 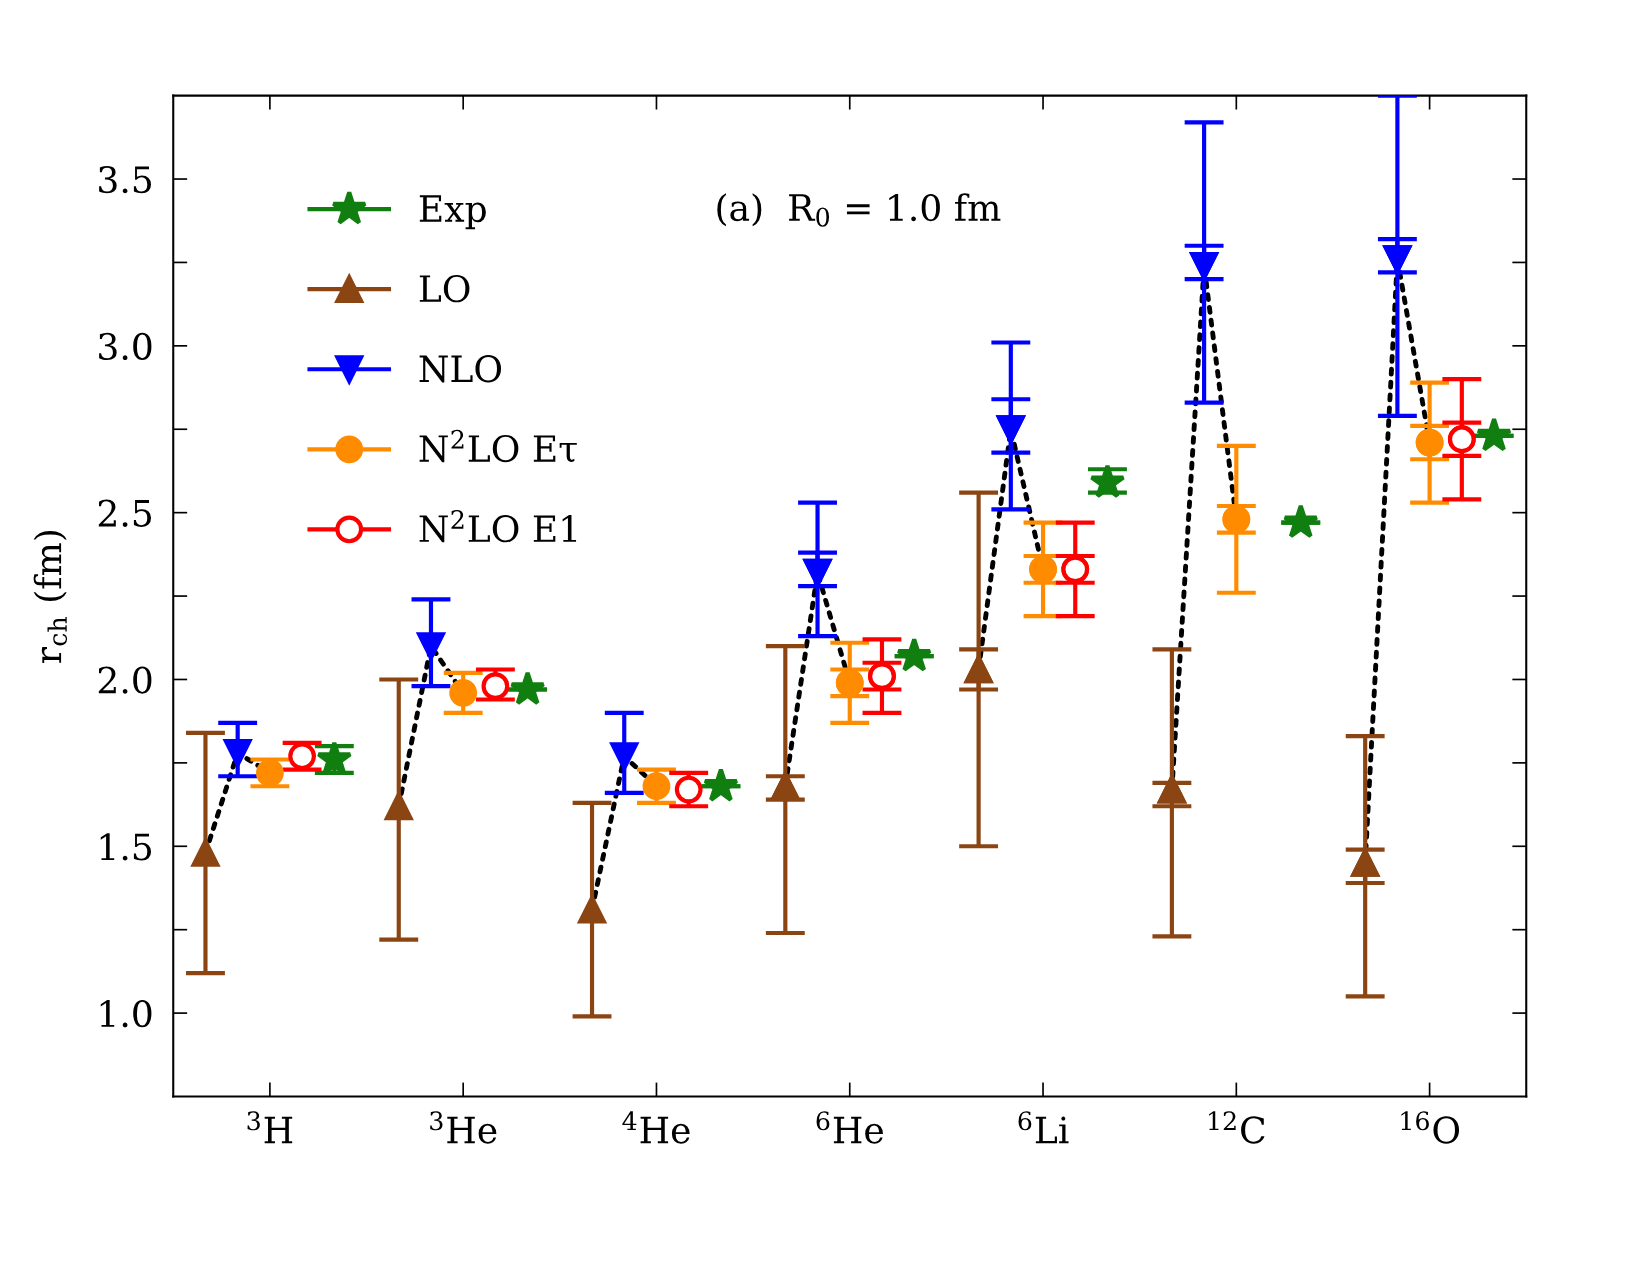 I want to click on legend-label: Exp, so click(x=452, y=212).